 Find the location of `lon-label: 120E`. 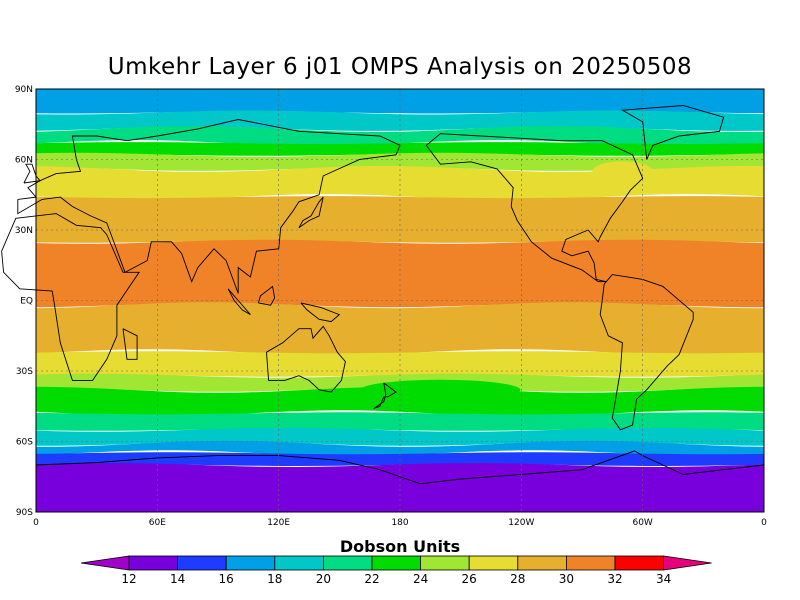

lon-label: 120E is located at coordinates (278, 523).